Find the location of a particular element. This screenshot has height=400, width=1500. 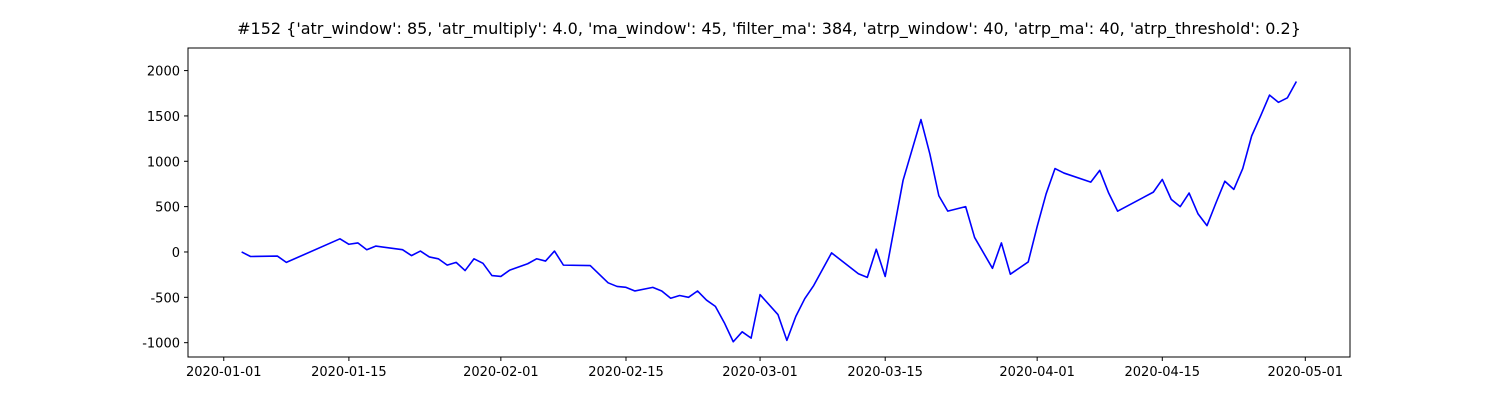

y-tick-label: 2000 is located at coordinates (163, 72).